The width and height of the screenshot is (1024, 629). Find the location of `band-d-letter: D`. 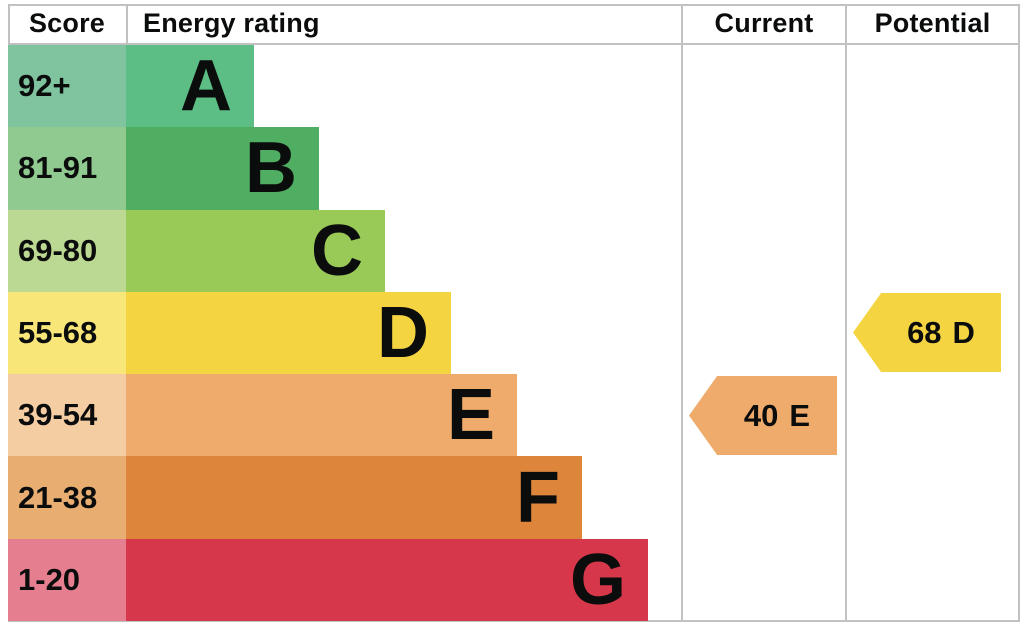

band-d-letter: D is located at coordinates (403, 332).